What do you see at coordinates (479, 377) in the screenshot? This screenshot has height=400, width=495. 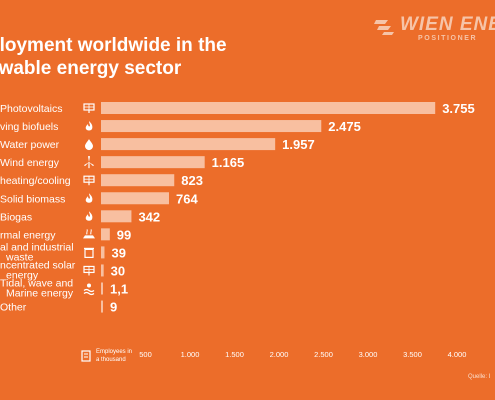 I see `source-note: Quelle: I` at bounding box center [479, 377].